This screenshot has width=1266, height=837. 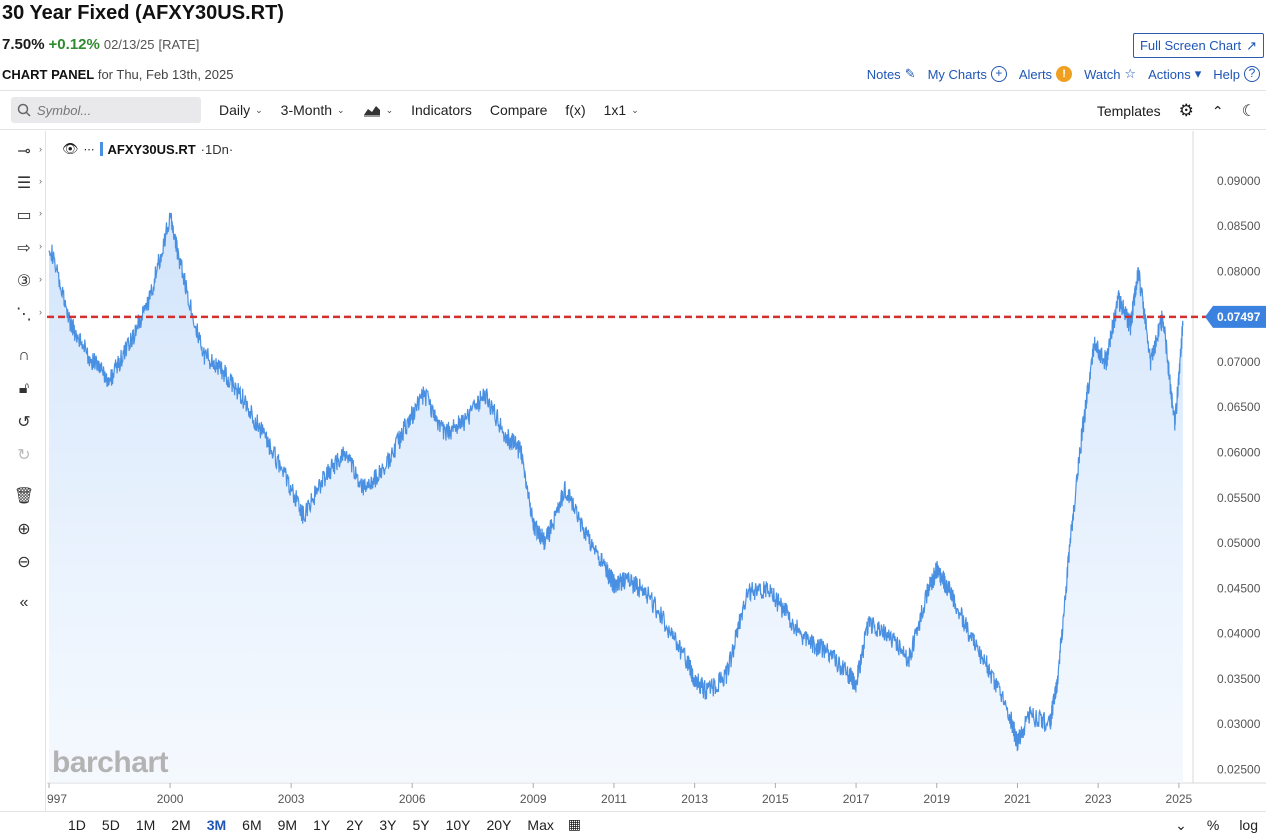 What do you see at coordinates (614, 799) in the screenshot?
I see `x-tick-label: 2011` at bounding box center [614, 799].